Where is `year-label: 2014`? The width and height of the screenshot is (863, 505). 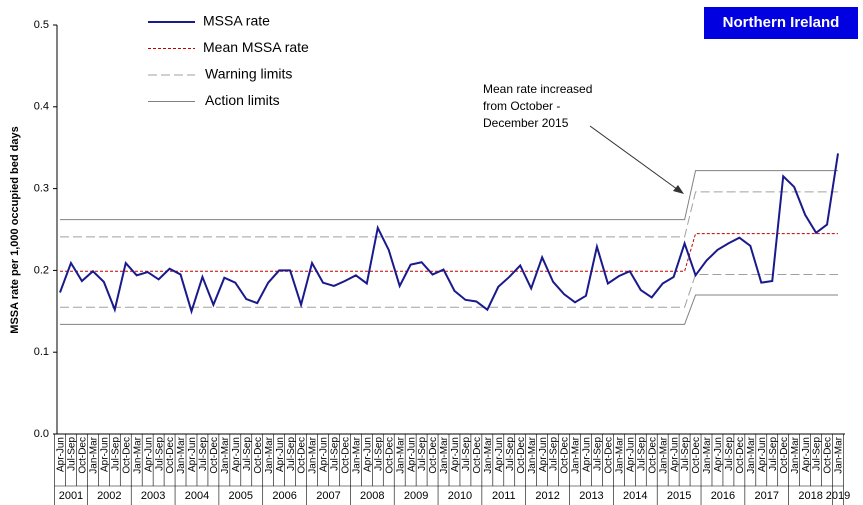
year-label: 2014 is located at coordinates (635, 496).